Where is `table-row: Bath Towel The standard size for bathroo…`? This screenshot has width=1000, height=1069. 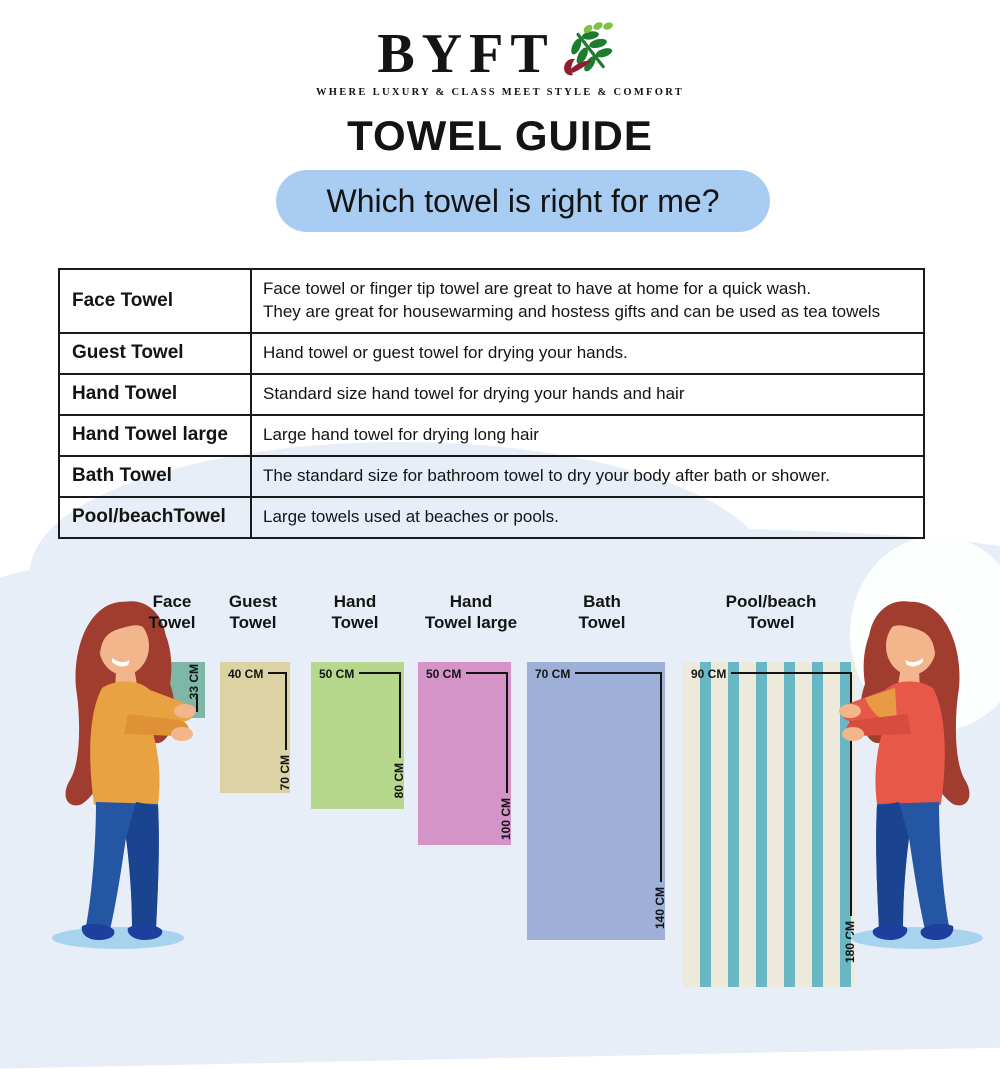
table-row: Bath Towel The standard size for bathroo… is located at coordinates (491, 476).